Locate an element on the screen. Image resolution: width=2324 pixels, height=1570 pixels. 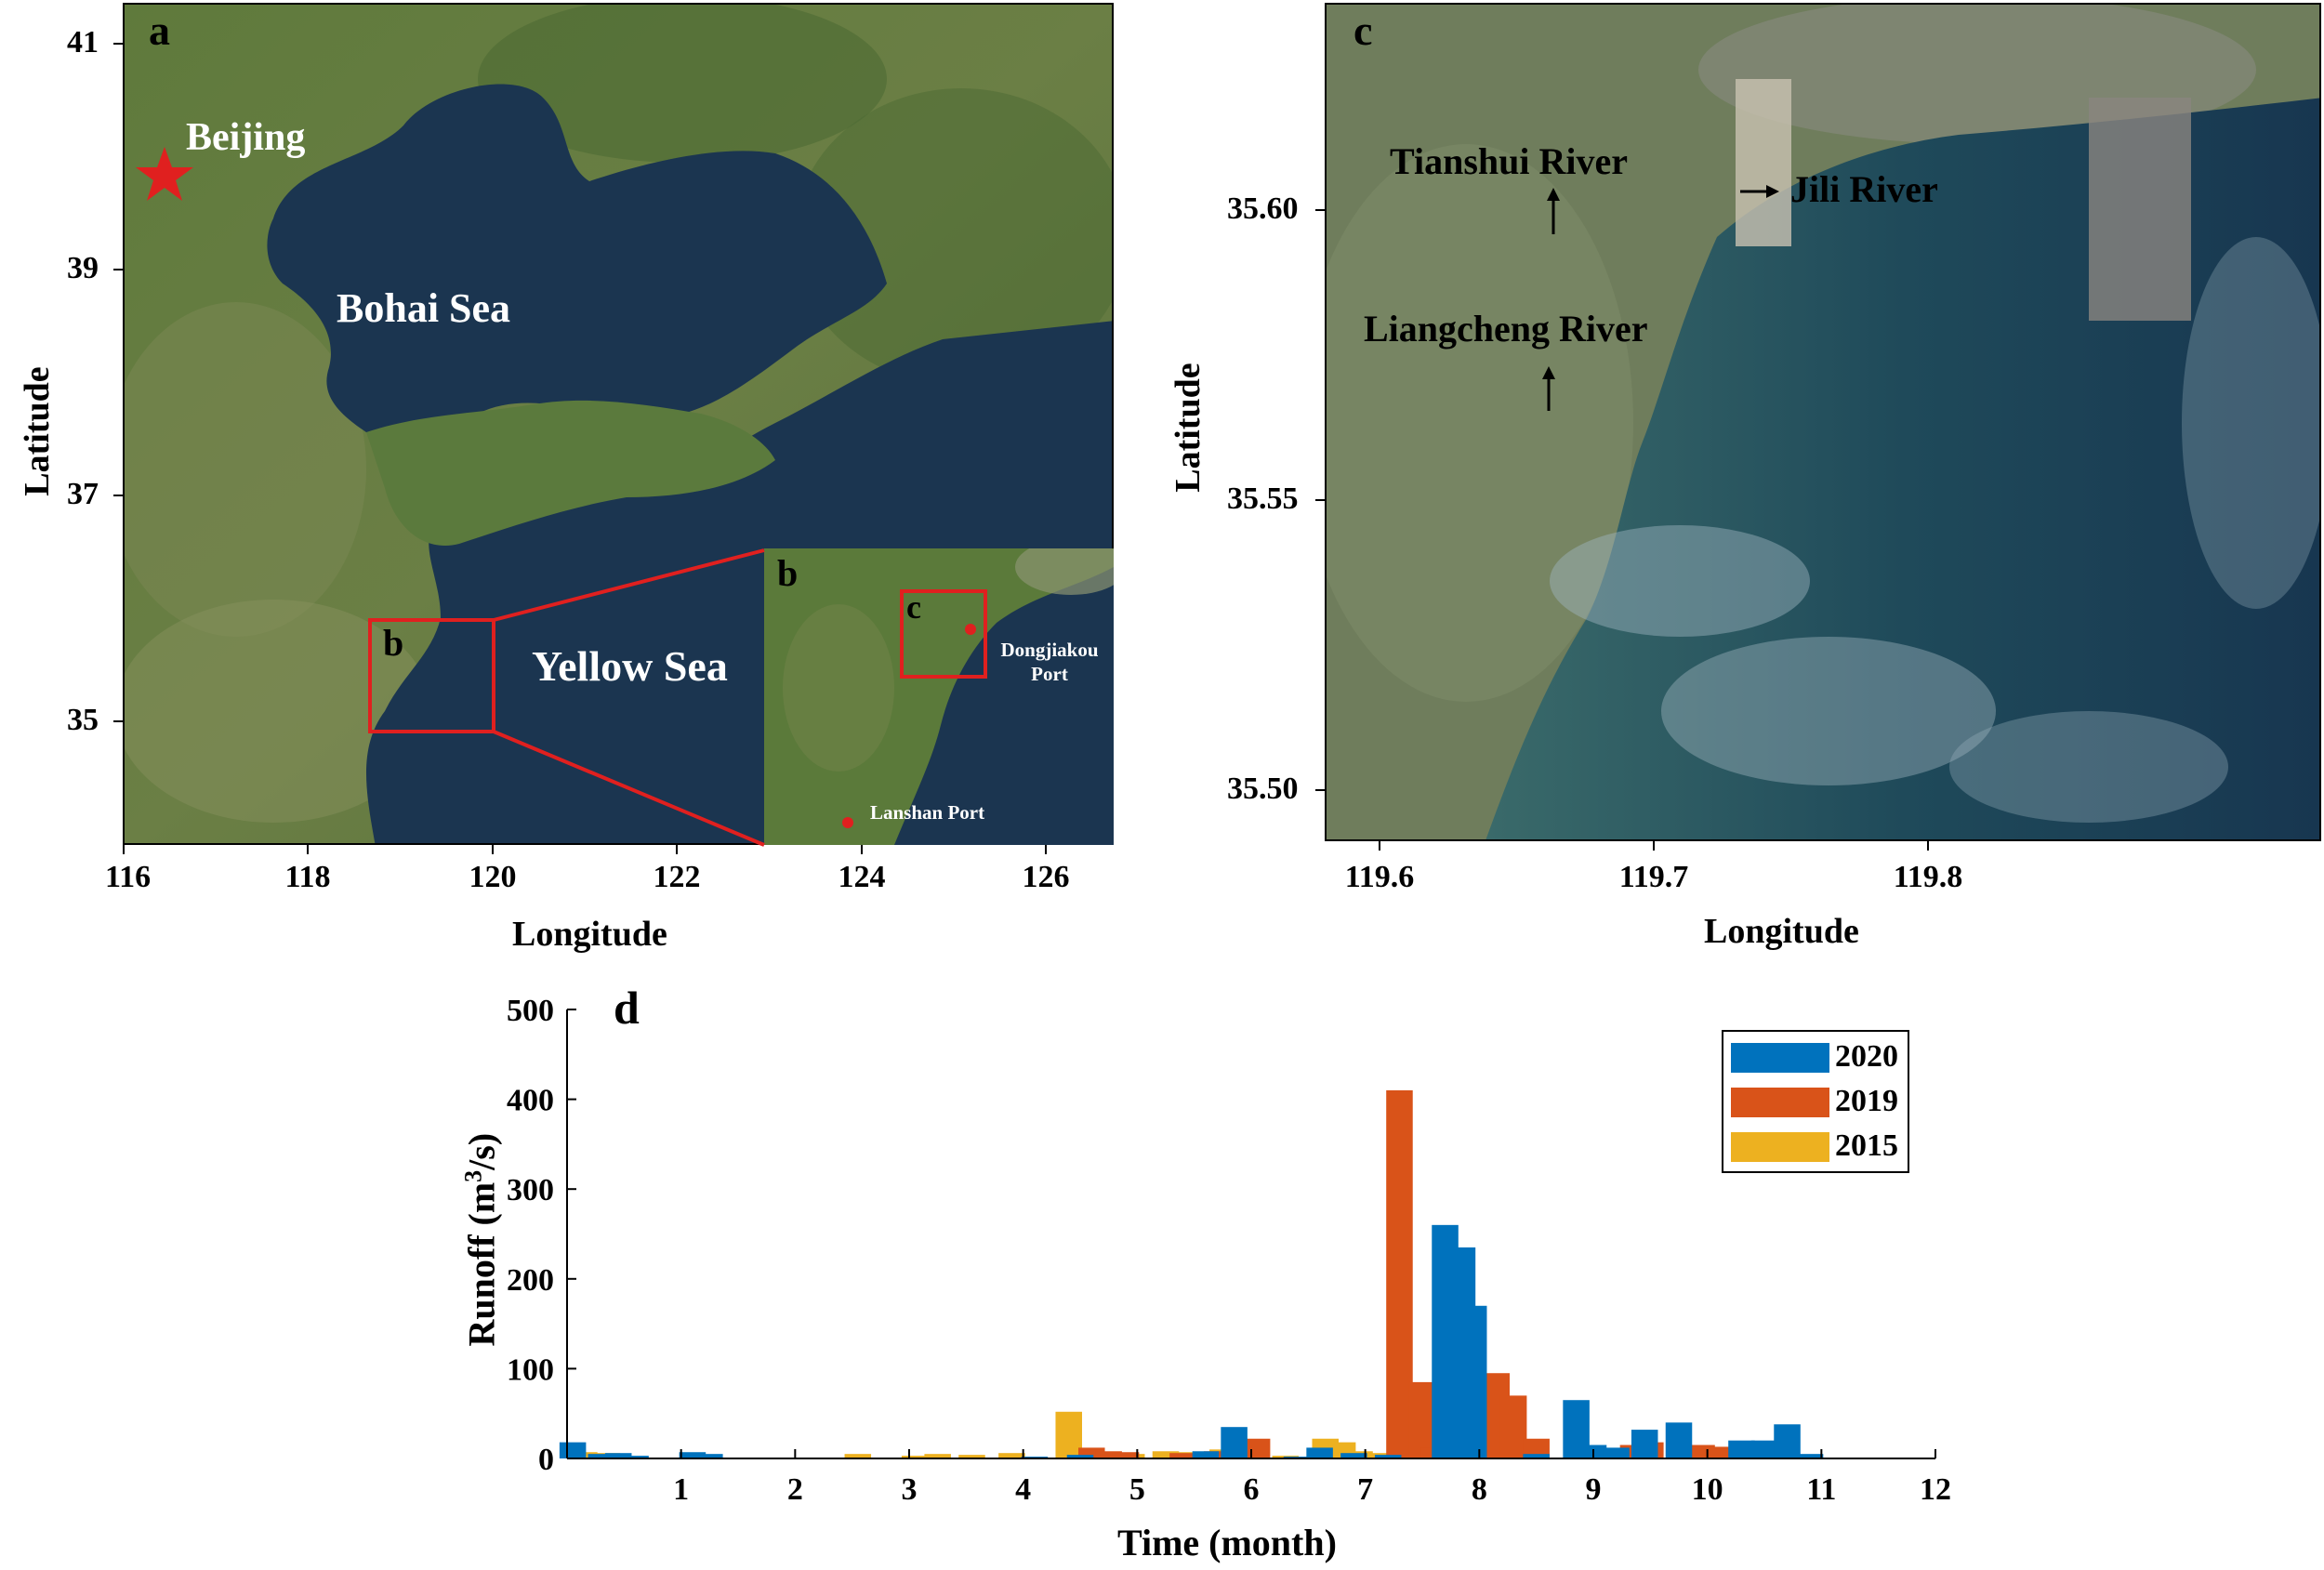
y-tick-label: 300 is located at coordinates (530, 1190).